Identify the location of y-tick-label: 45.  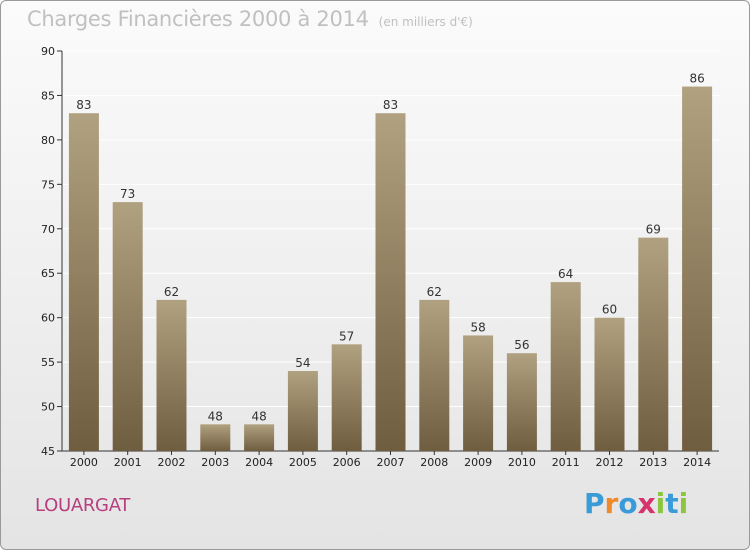
(48, 451).